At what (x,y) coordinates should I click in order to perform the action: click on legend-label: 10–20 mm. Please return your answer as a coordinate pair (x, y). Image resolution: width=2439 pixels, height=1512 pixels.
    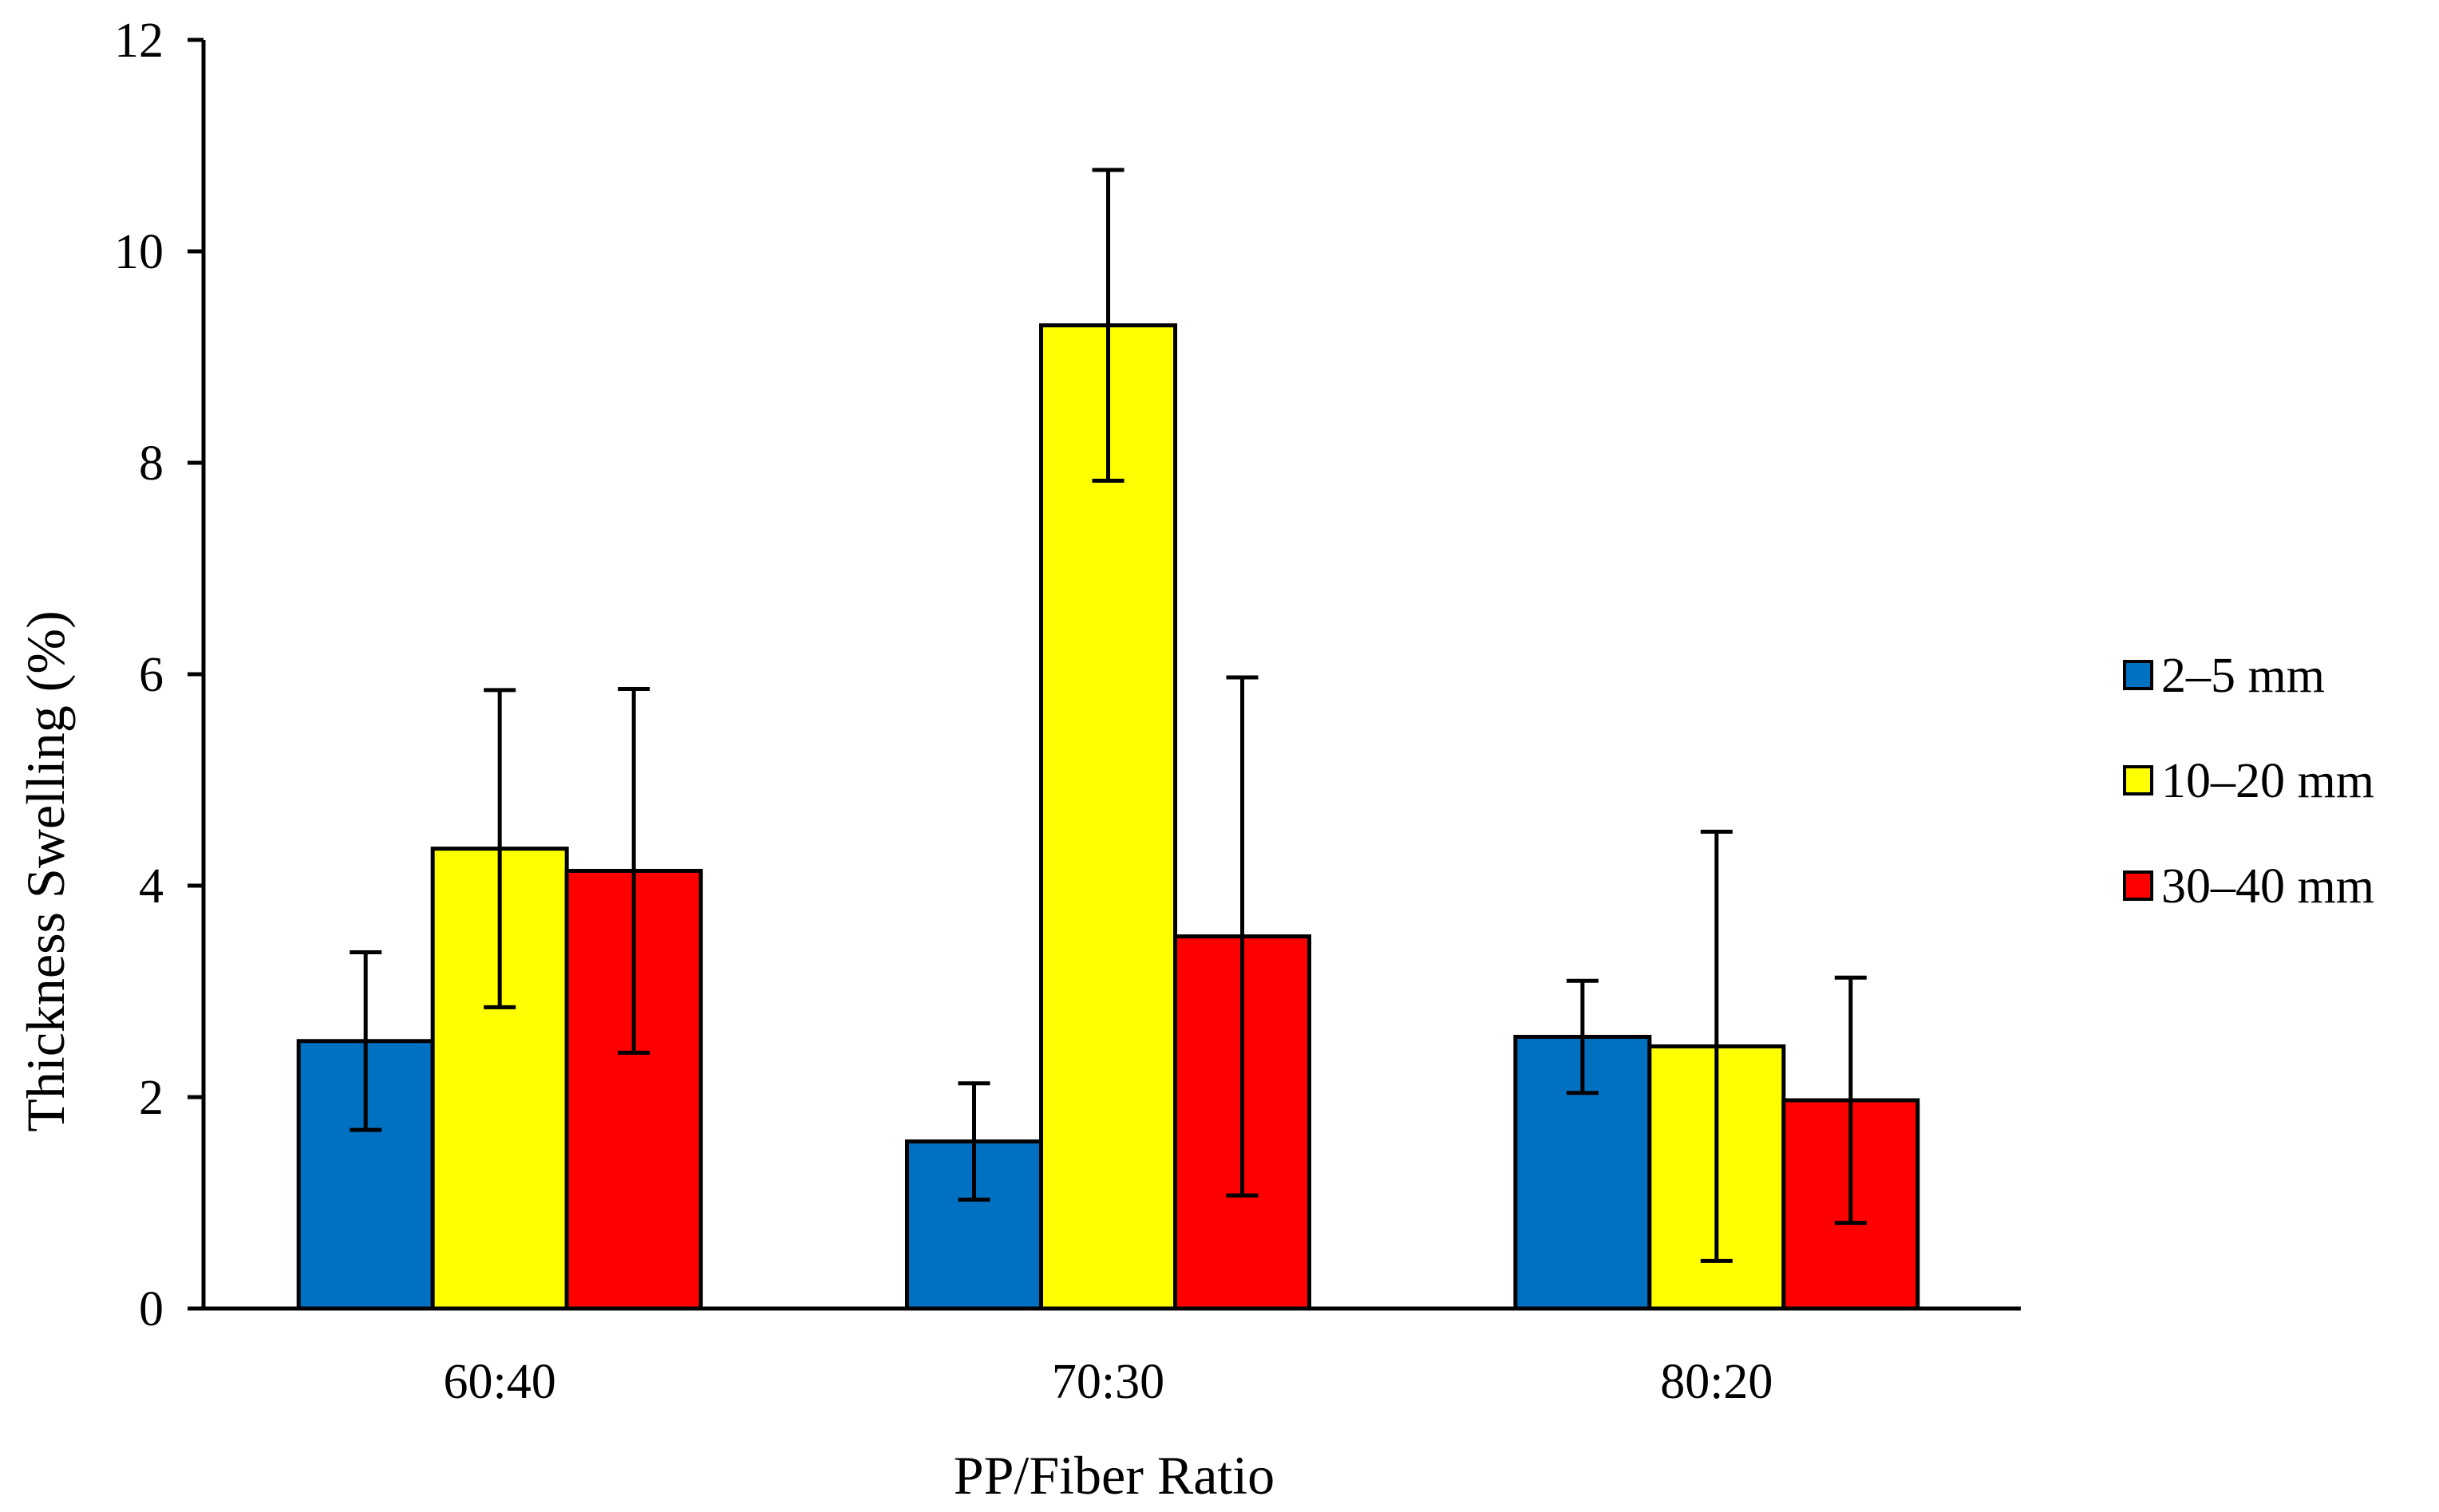
    Looking at the image, I should click on (2267, 781).